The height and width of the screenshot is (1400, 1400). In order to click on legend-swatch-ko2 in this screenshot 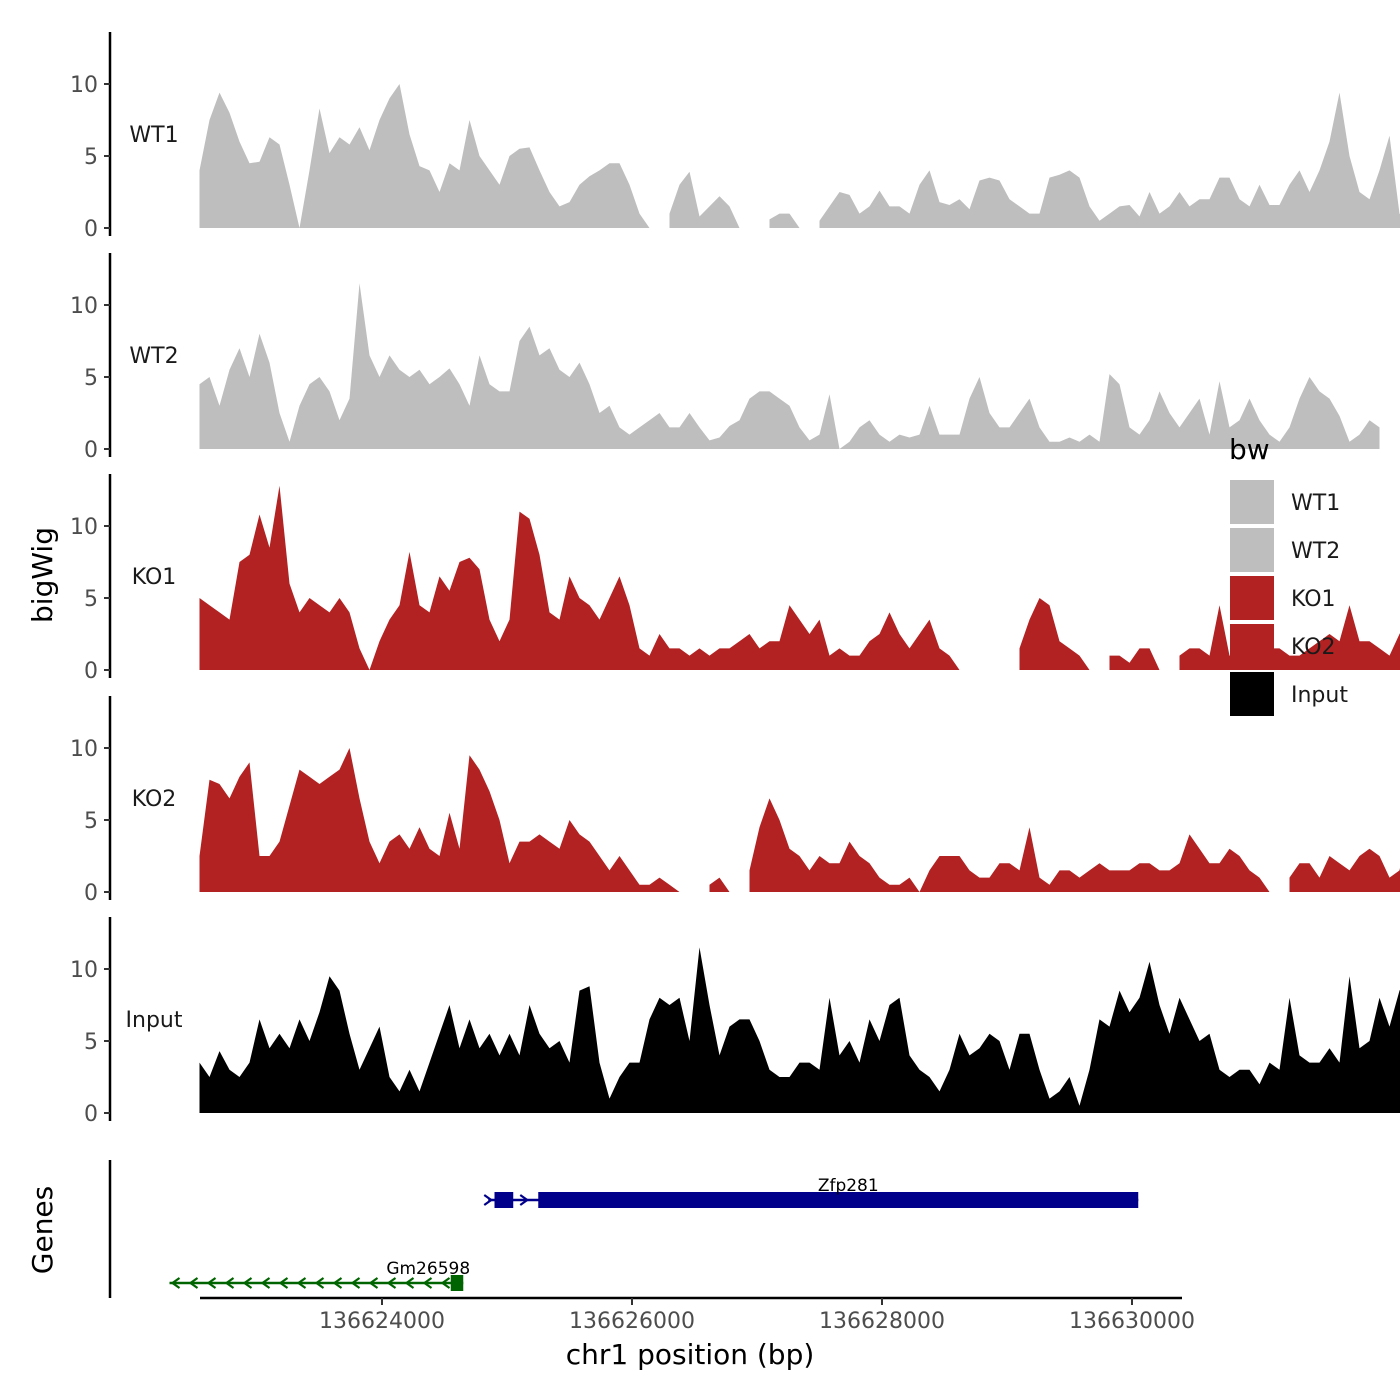, I will do `click(1252, 646)`.